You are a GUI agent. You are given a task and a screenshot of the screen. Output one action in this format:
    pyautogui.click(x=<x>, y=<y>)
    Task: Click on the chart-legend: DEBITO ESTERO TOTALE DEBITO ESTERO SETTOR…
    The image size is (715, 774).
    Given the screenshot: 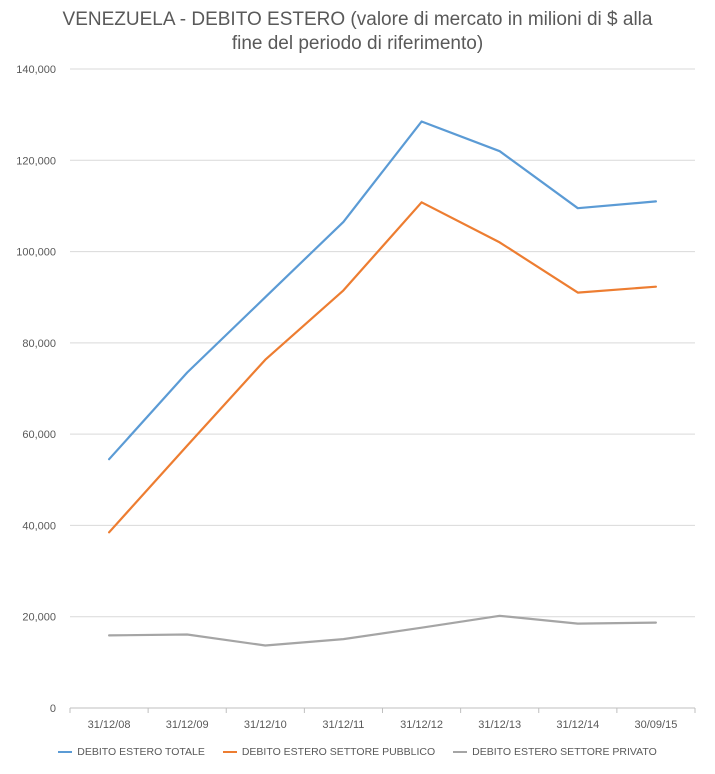 What is the action you would take?
    pyautogui.click(x=357, y=752)
    